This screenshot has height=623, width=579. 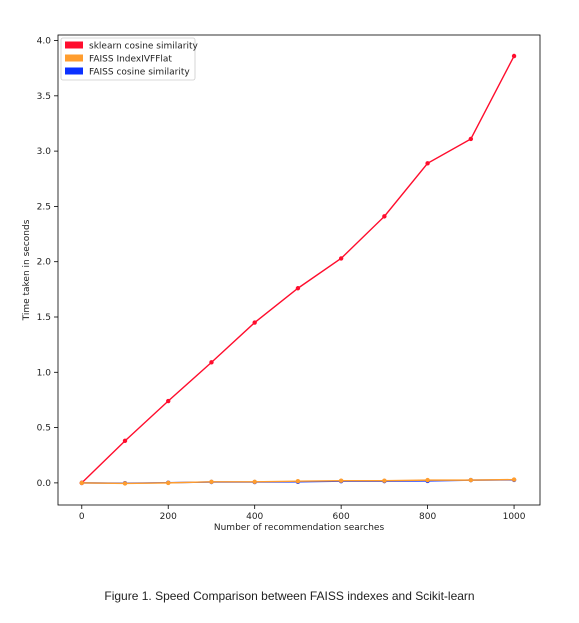 What do you see at coordinates (74, 45) in the screenshot?
I see `legend-swatch-sklearn` at bounding box center [74, 45].